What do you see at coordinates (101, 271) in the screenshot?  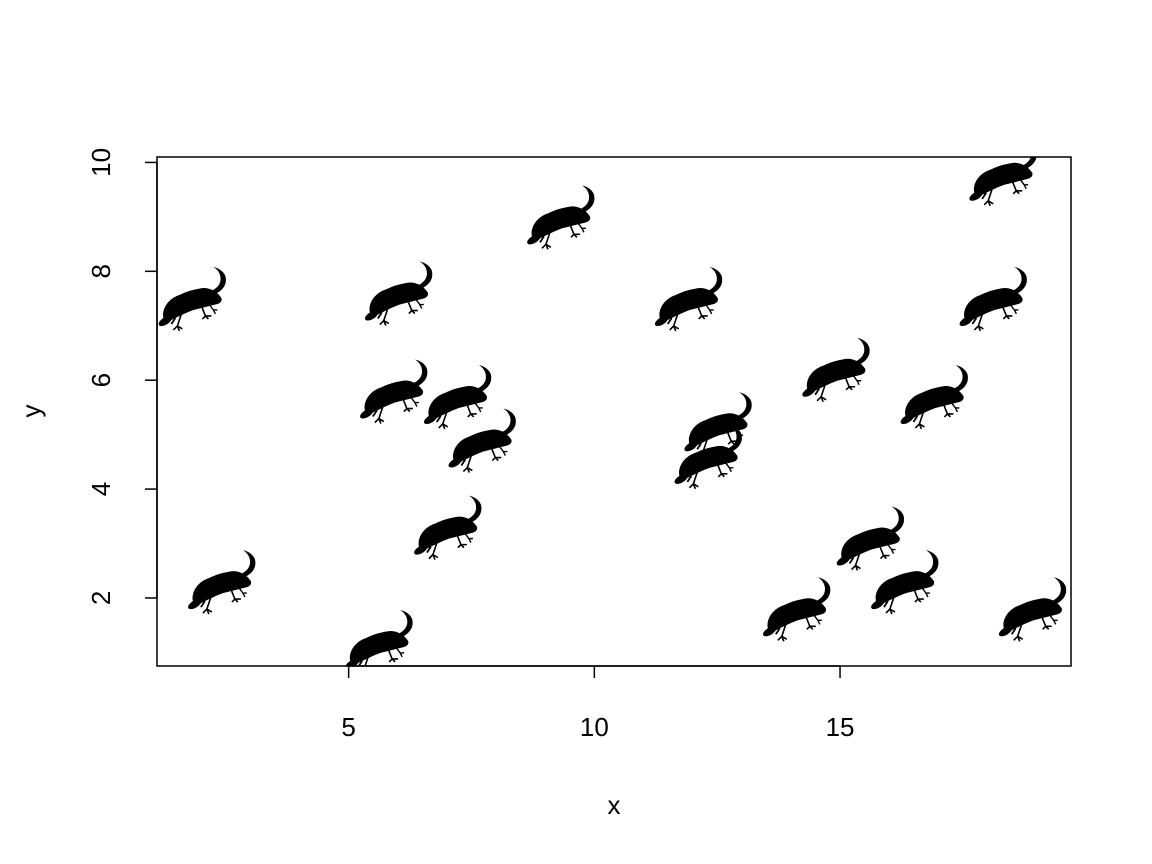 I see `y-tick-label: 8` at bounding box center [101, 271].